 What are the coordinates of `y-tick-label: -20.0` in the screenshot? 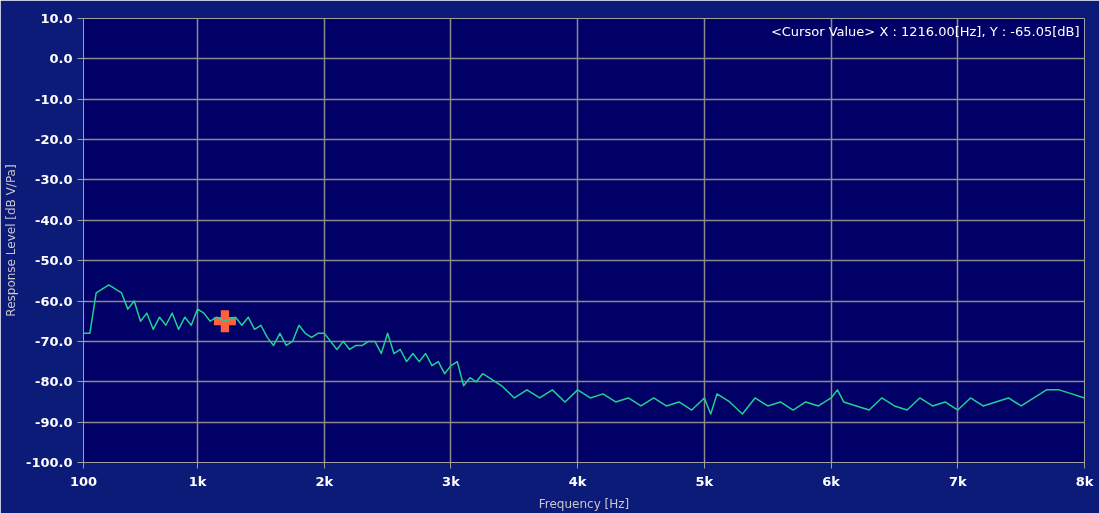 It's located at (54, 140).